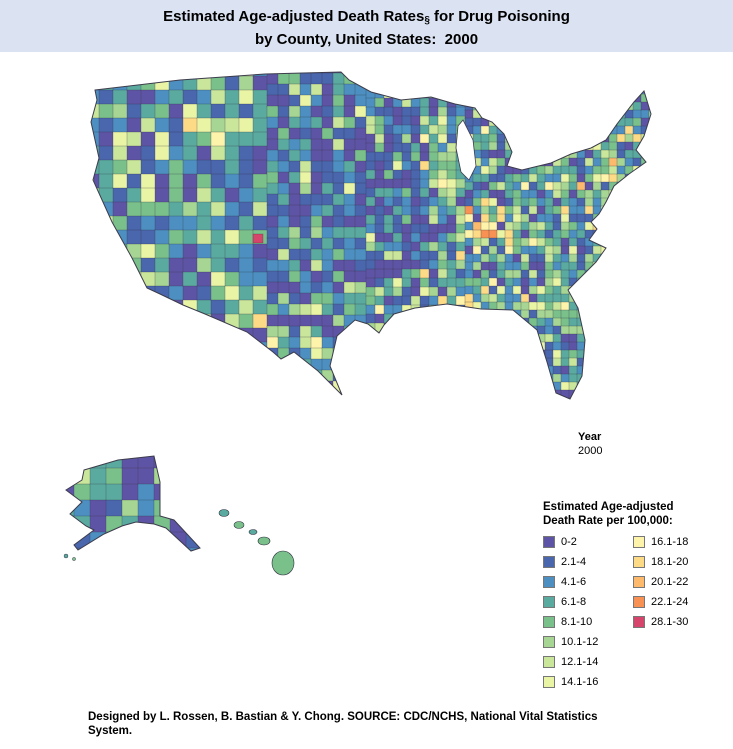 Image resolution: width=733 pixels, height=749 pixels. I want to click on legend-item: 10.1-12, so click(588, 641).